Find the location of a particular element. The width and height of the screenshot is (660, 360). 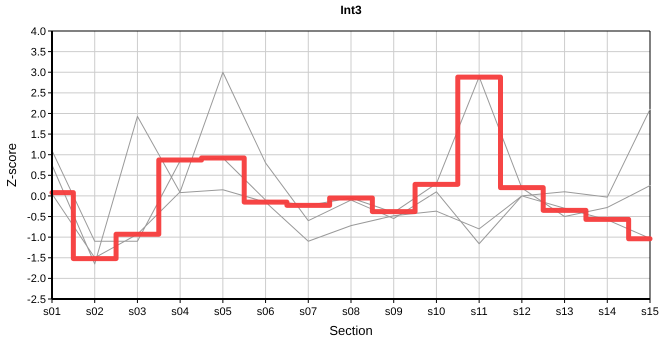

chart-title: Int3 is located at coordinates (351, 10).